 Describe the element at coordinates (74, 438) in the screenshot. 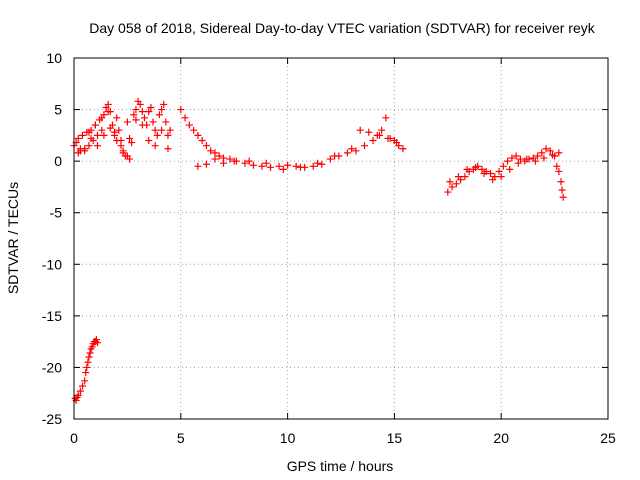

I see `x-tick-label: 0` at that location.